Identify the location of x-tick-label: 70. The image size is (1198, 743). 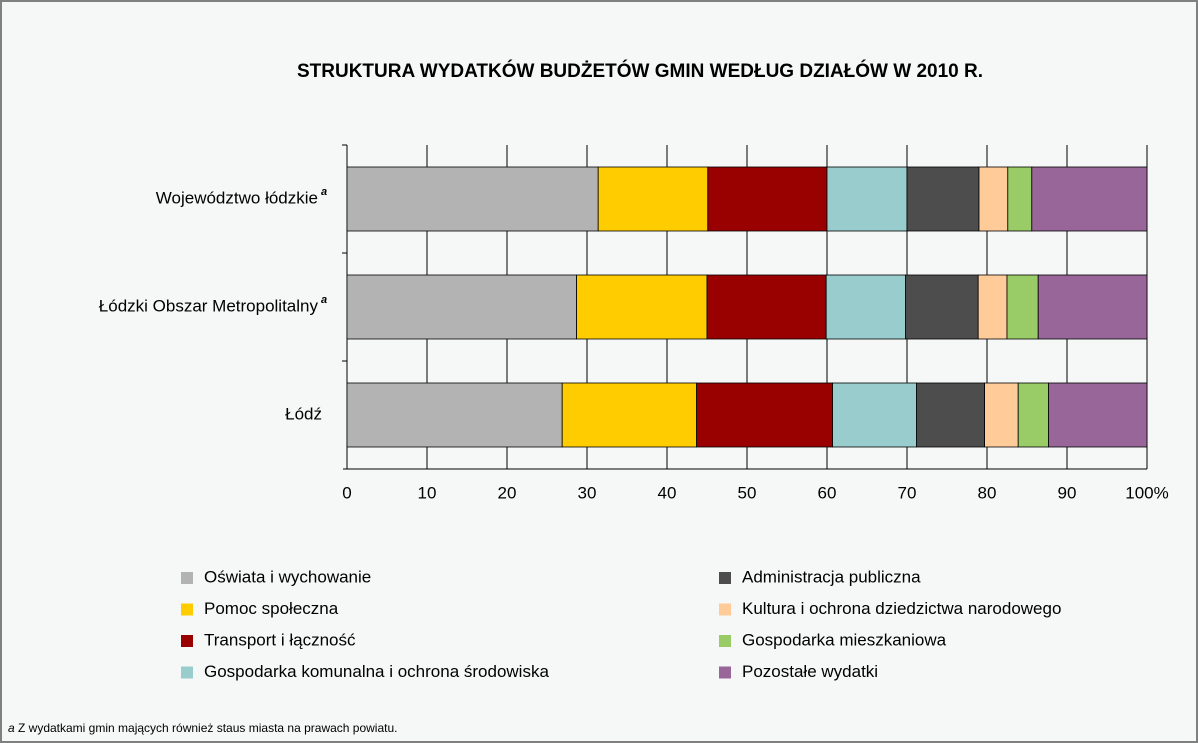
(907, 492).